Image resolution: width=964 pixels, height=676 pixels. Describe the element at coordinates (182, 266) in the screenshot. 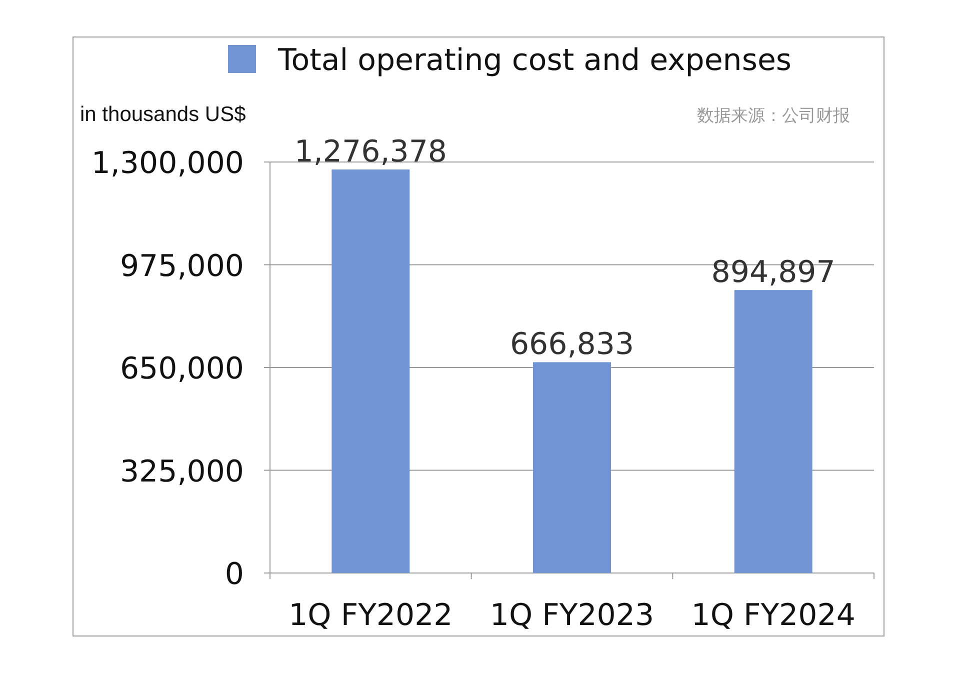

I see `y-tick-label: 975,000` at that location.